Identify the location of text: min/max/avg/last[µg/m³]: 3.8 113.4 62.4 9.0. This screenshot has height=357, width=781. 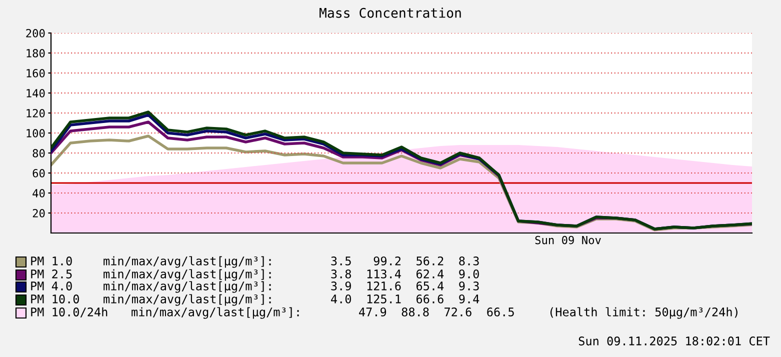
(291, 275).